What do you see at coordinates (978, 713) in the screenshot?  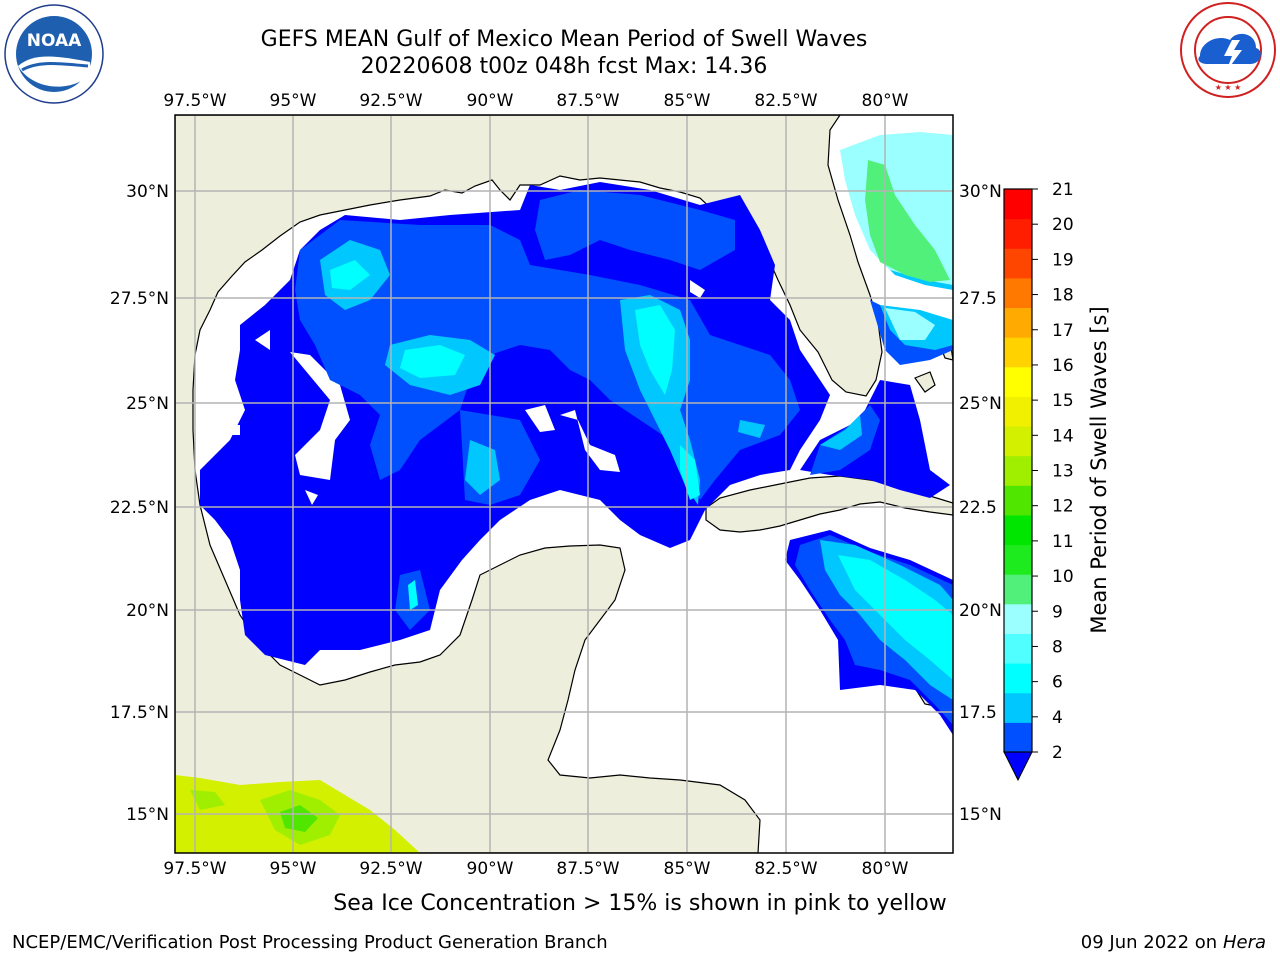 I see `lat-label: 17.5` at bounding box center [978, 713].